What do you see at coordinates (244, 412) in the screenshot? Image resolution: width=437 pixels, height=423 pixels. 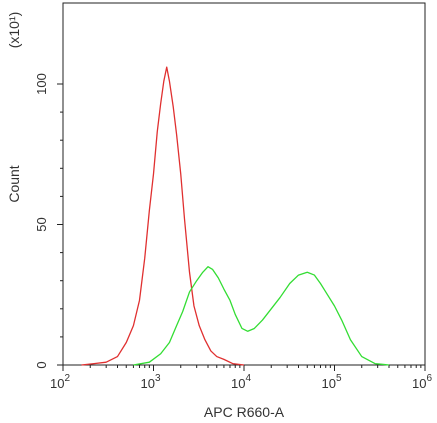 I see `x-axis-label: APC R660-A` at bounding box center [244, 412].